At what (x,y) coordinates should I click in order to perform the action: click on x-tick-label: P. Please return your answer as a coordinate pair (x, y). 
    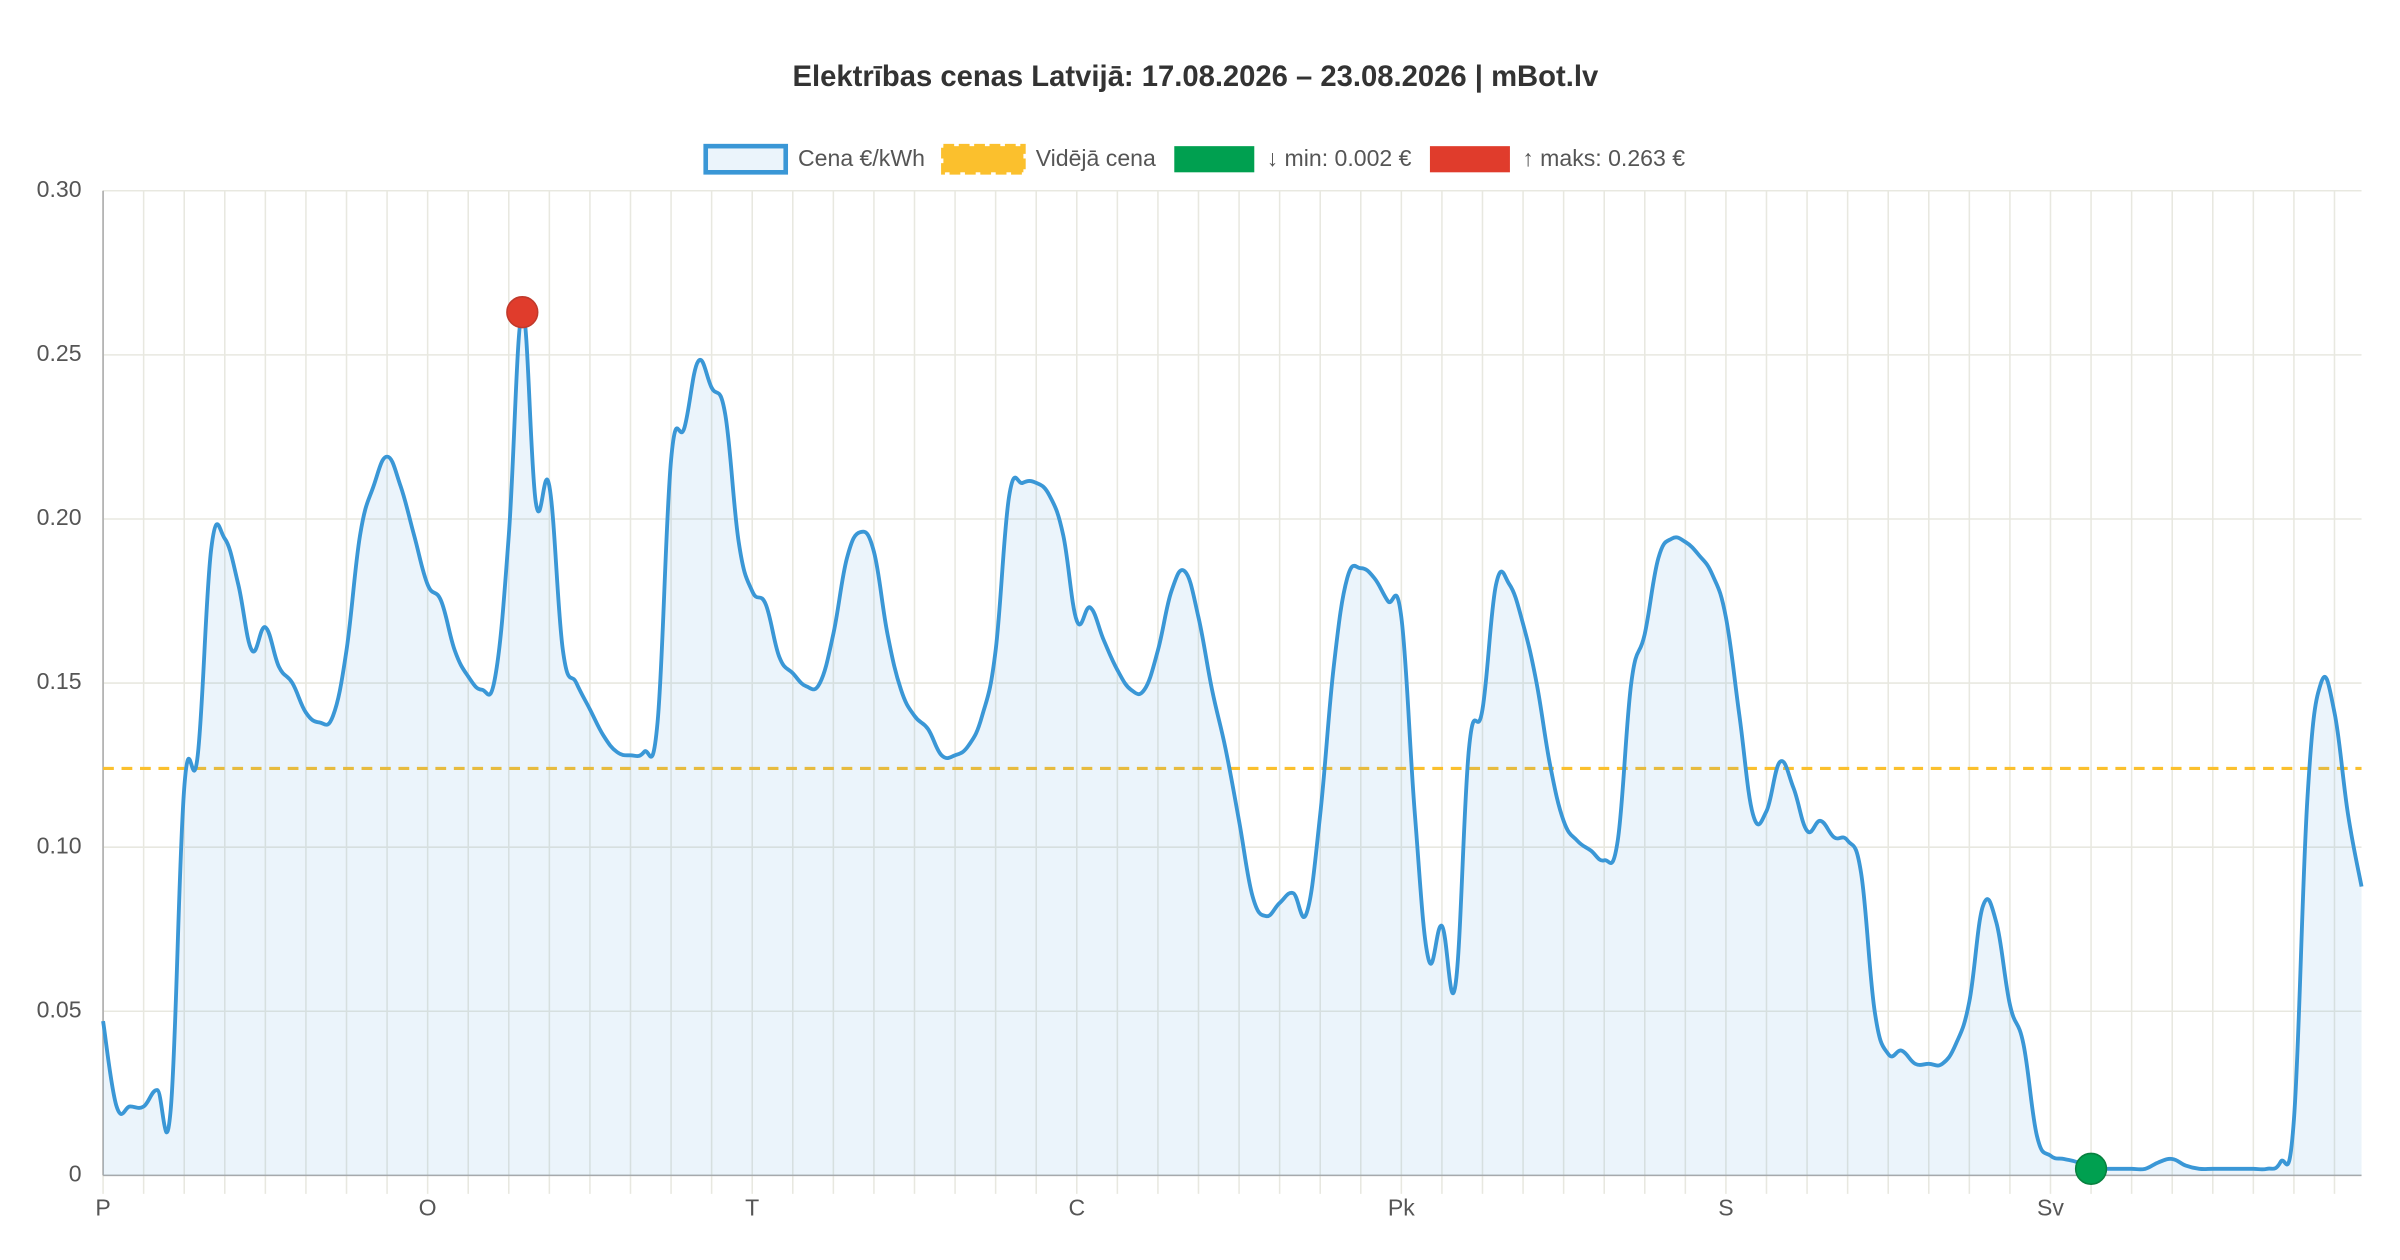
    Looking at the image, I should click on (102, 1207).